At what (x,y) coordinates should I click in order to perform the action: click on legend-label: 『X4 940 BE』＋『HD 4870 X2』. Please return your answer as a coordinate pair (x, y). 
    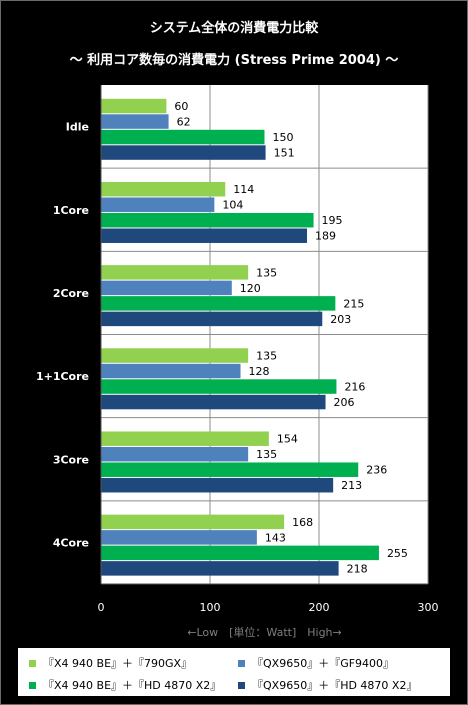
    Looking at the image, I should click on (132, 685).